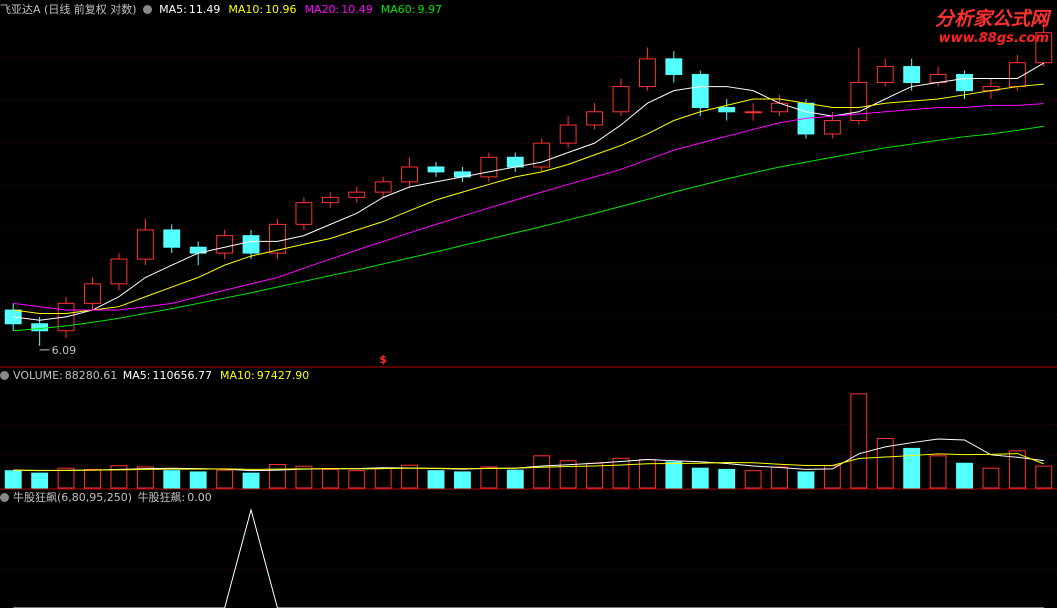 Image resolution: width=1057 pixels, height=608 pixels. Describe the element at coordinates (68, 9) in the screenshot. I see `chart-title: 飞亚达A (日线 前复权 对数)` at that location.